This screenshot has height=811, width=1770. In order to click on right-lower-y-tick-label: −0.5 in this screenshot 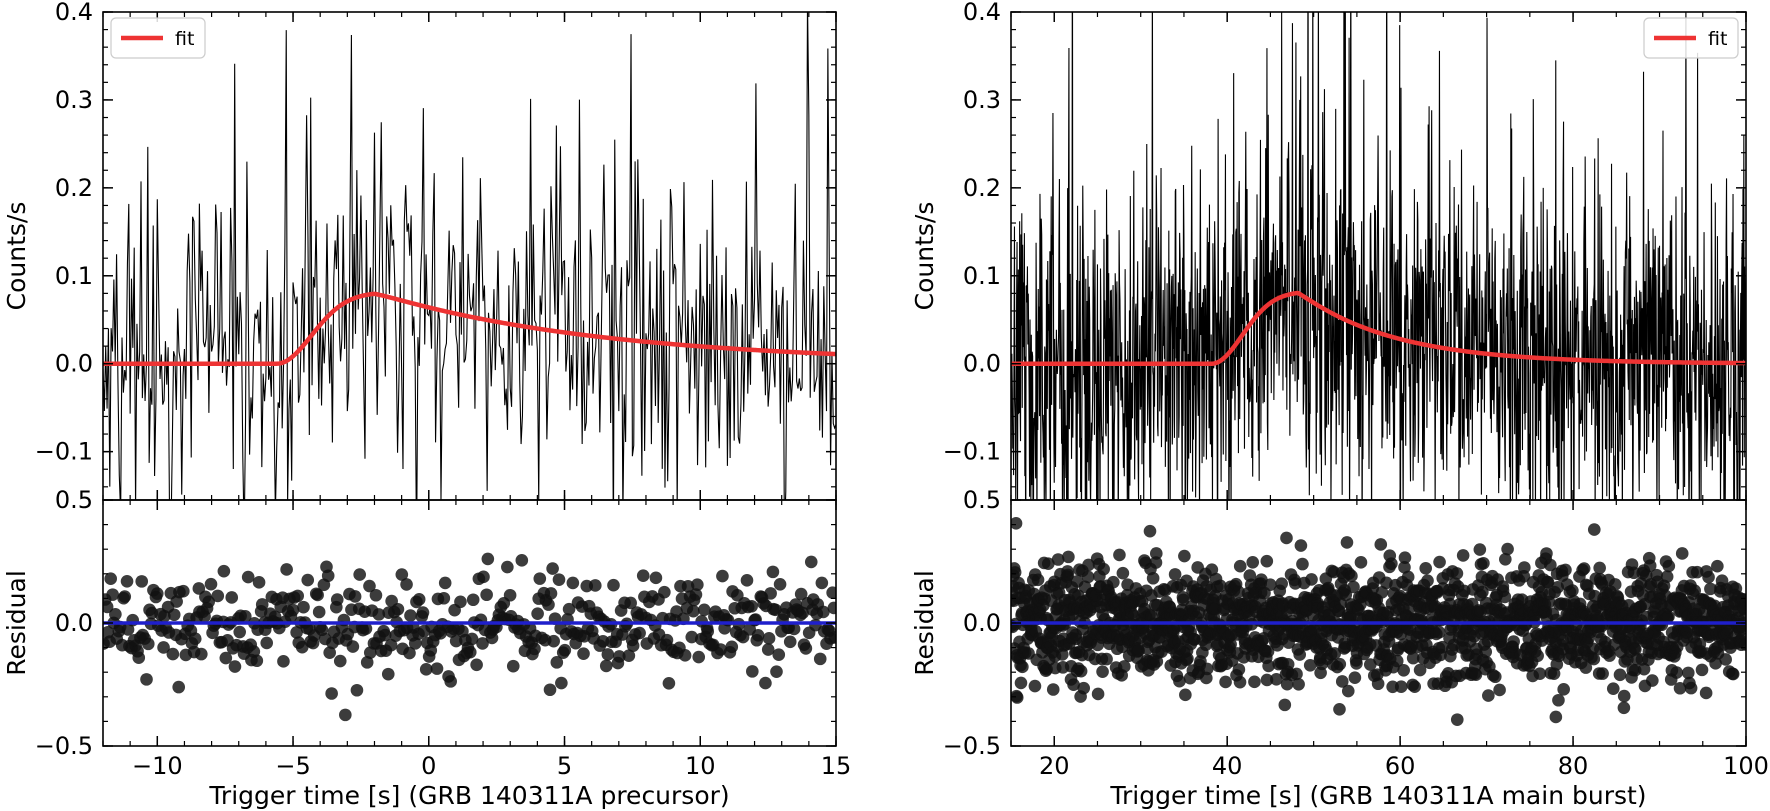, I will do `click(972, 746)`.